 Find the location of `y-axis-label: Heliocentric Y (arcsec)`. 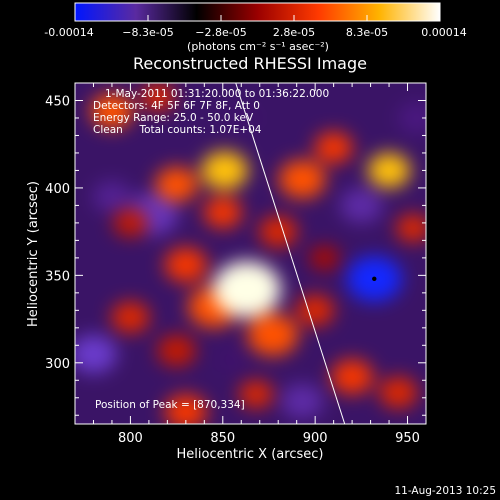

y-axis-label: Heliocentric Y (arcsec) is located at coordinates (33, 254).